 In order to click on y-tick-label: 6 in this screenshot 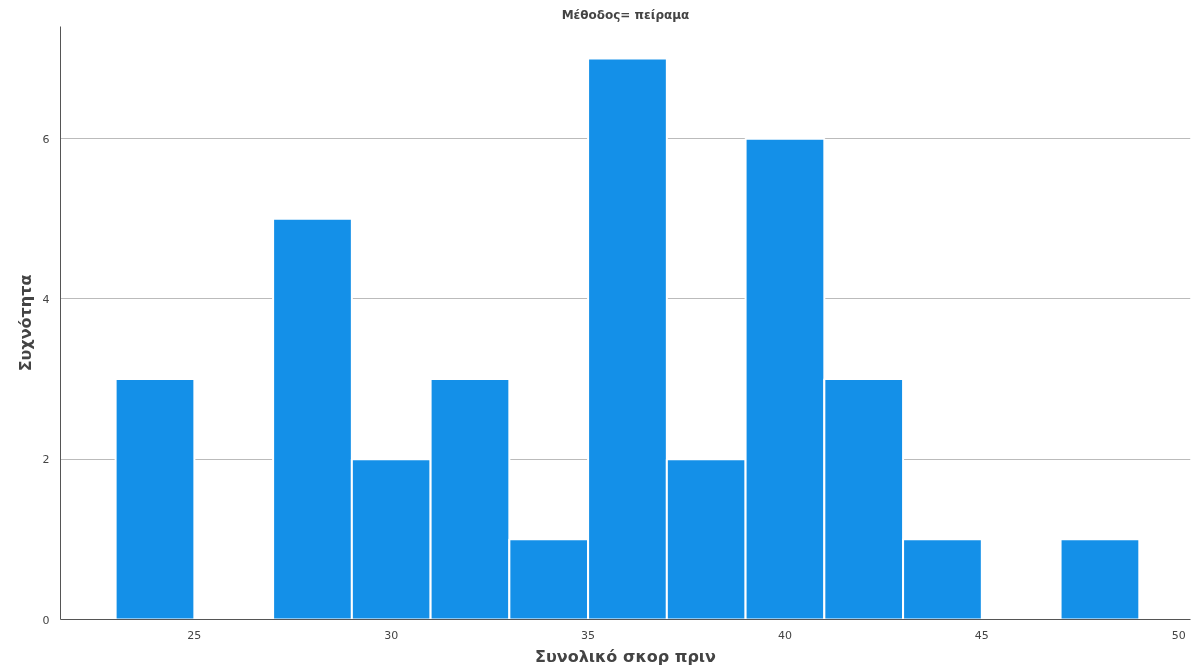, I will do `click(46, 139)`.